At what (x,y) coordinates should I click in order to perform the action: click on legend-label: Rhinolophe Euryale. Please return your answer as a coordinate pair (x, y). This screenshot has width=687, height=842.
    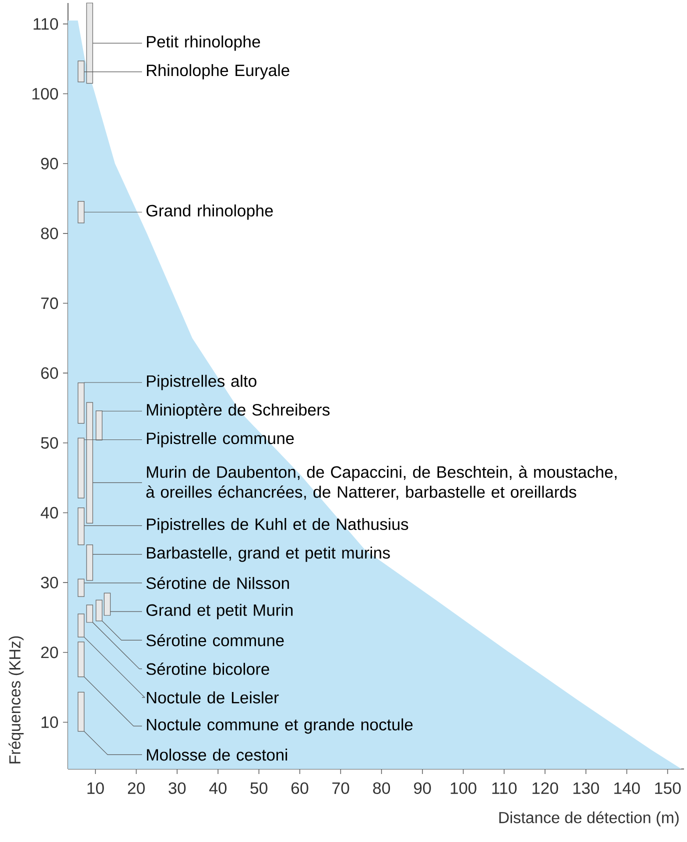
    Looking at the image, I should click on (218, 72).